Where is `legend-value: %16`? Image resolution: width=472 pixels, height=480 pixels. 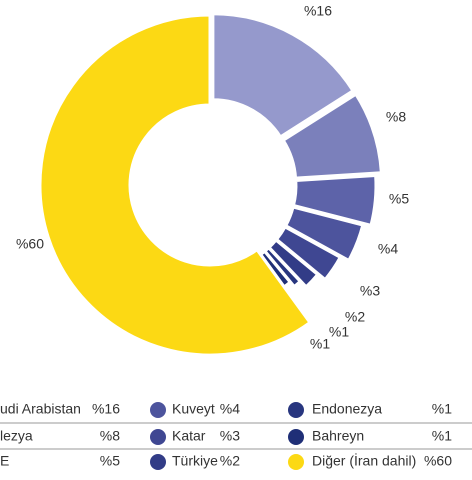
legend-value: %16 is located at coordinates (106, 409).